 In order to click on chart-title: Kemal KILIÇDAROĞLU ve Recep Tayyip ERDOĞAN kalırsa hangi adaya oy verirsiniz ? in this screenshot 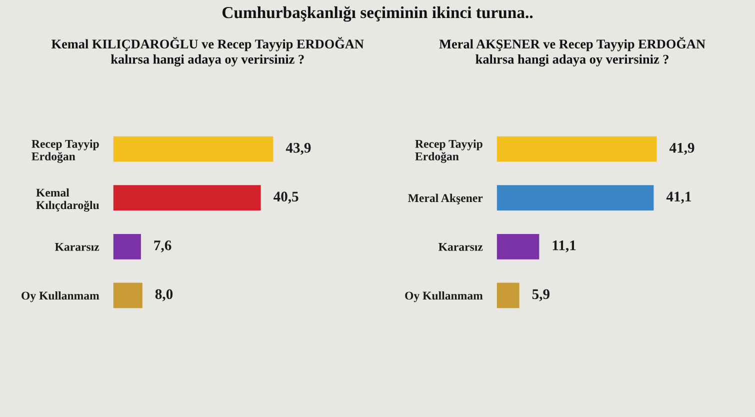, I will do `click(208, 51)`.